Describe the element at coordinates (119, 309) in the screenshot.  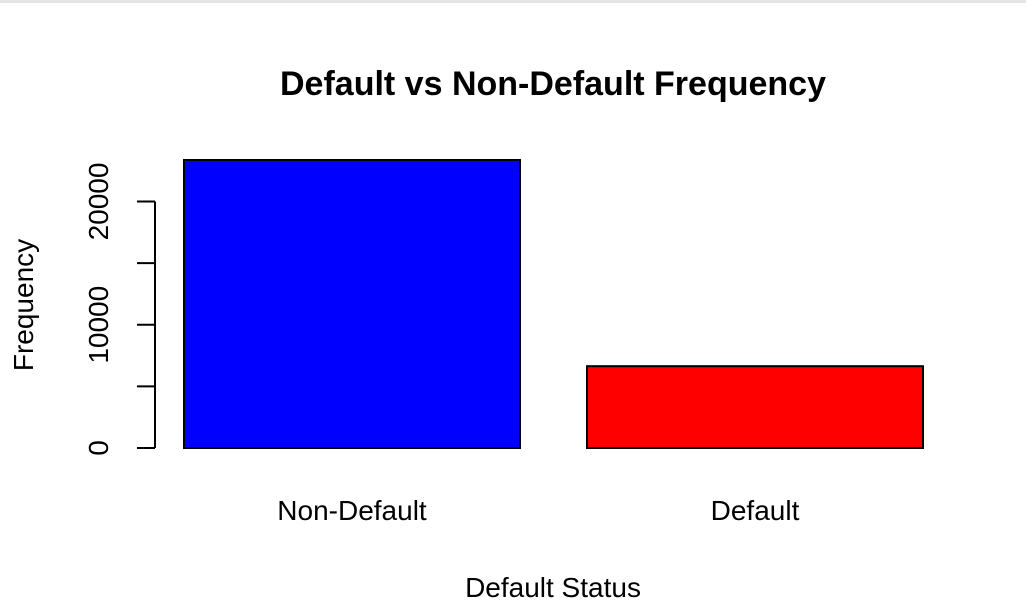
I see `y-axis-ticks: 0 10000 20000` at that location.